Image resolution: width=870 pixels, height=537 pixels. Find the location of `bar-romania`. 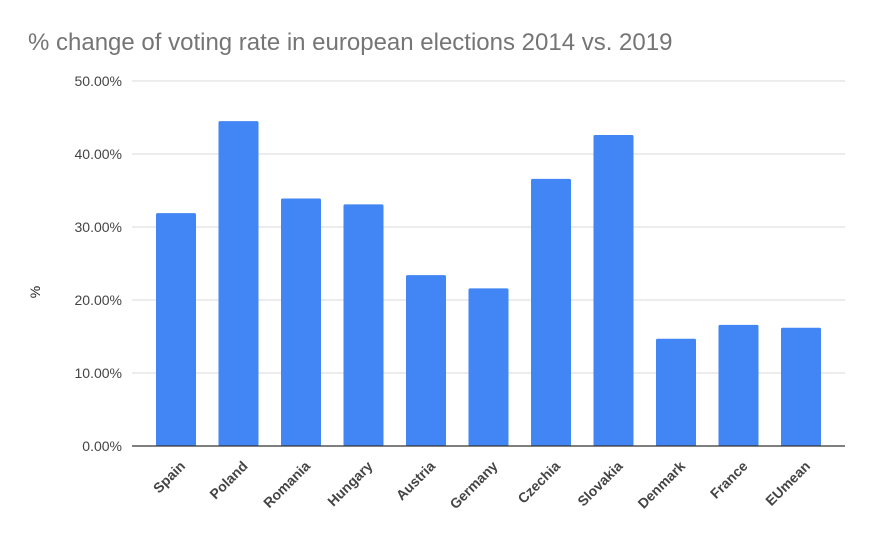

bar-romania is located at coordinates (301, 322).